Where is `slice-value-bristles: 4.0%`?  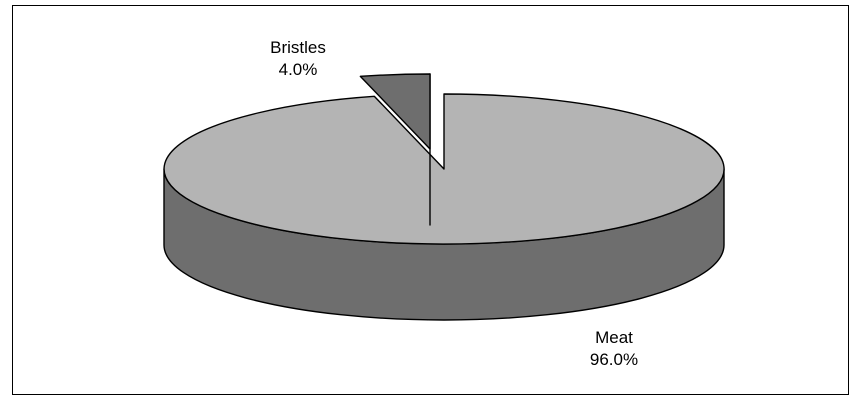 slice-value-bristles: 4.0% is located at coordinates (298, 69).